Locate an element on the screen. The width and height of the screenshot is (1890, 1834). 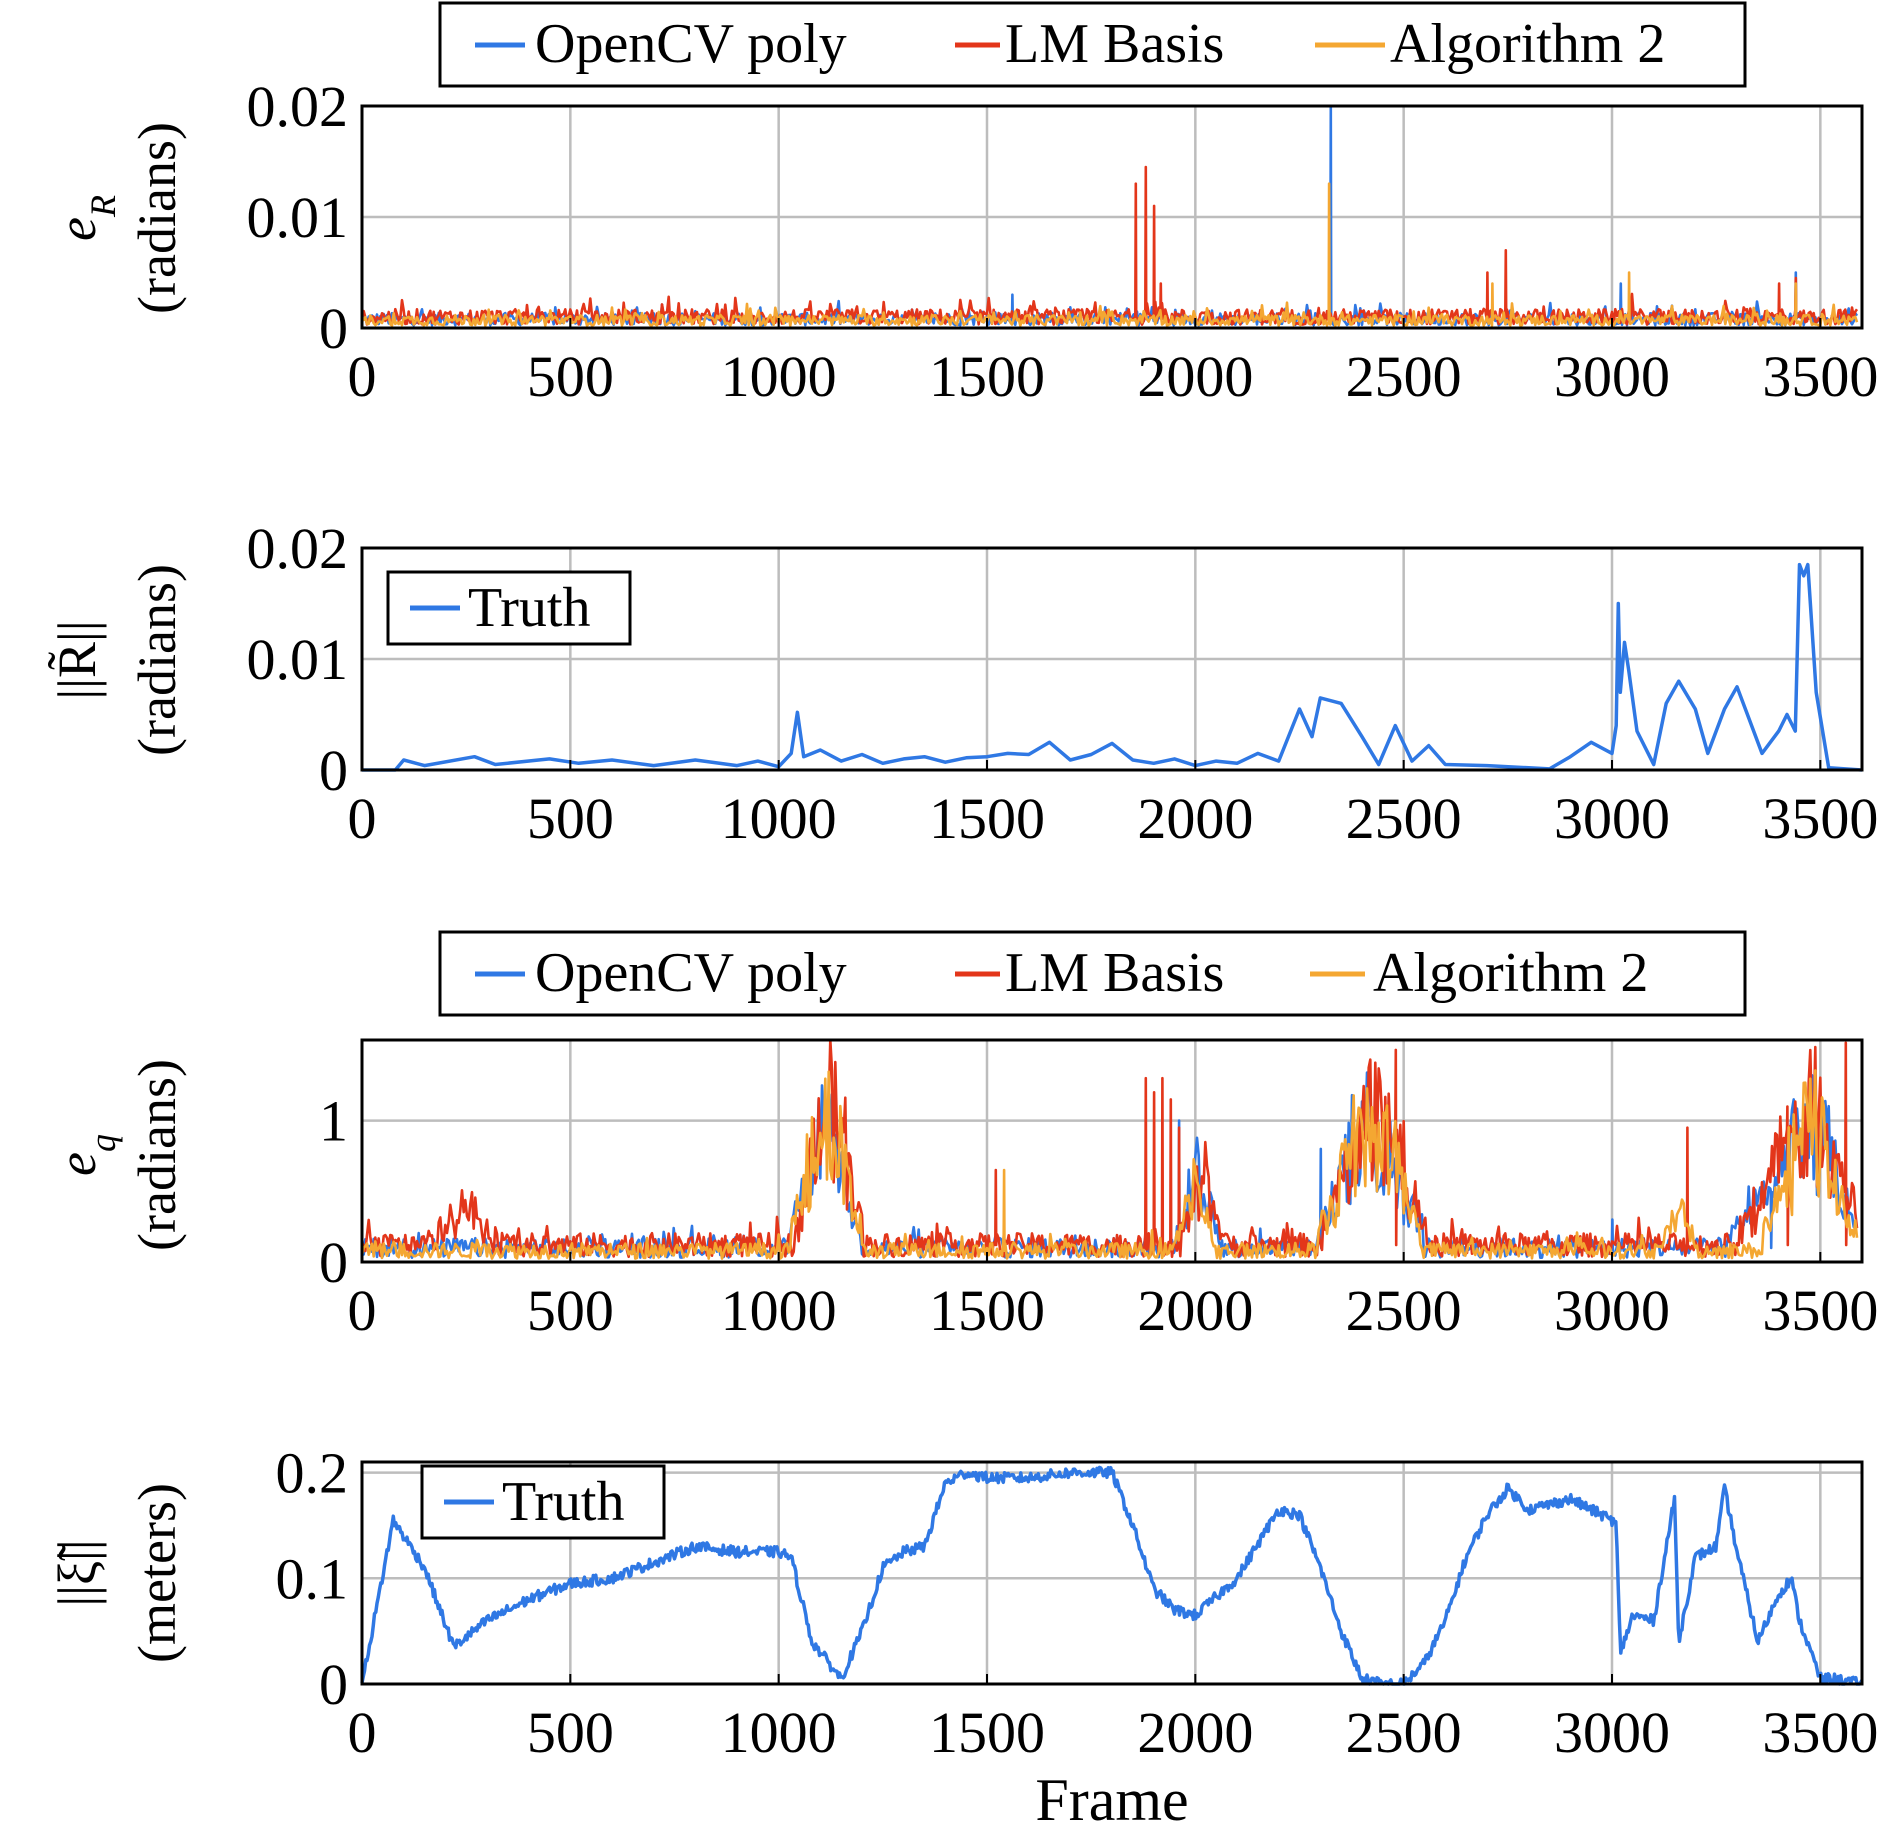
y-tick-label: 0.1 is located at coordinates (312, 1578).